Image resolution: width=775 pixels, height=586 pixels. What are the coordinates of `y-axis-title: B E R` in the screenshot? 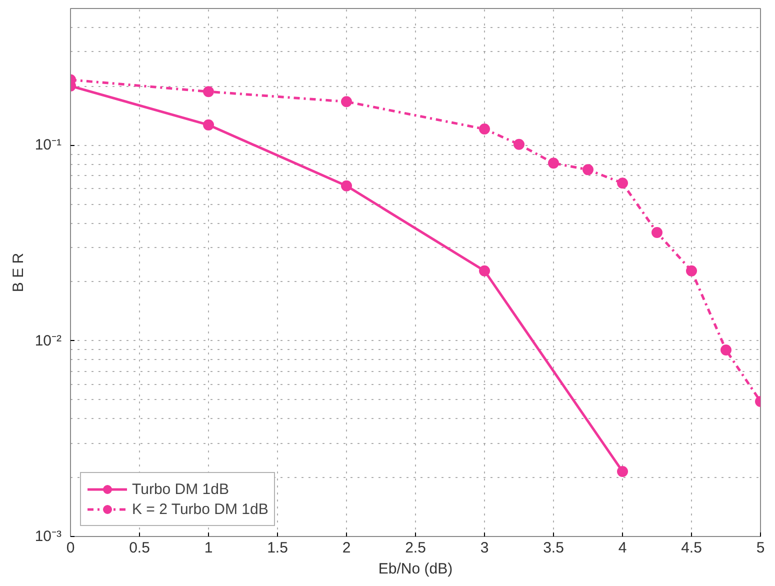 It's located at (18, 272).